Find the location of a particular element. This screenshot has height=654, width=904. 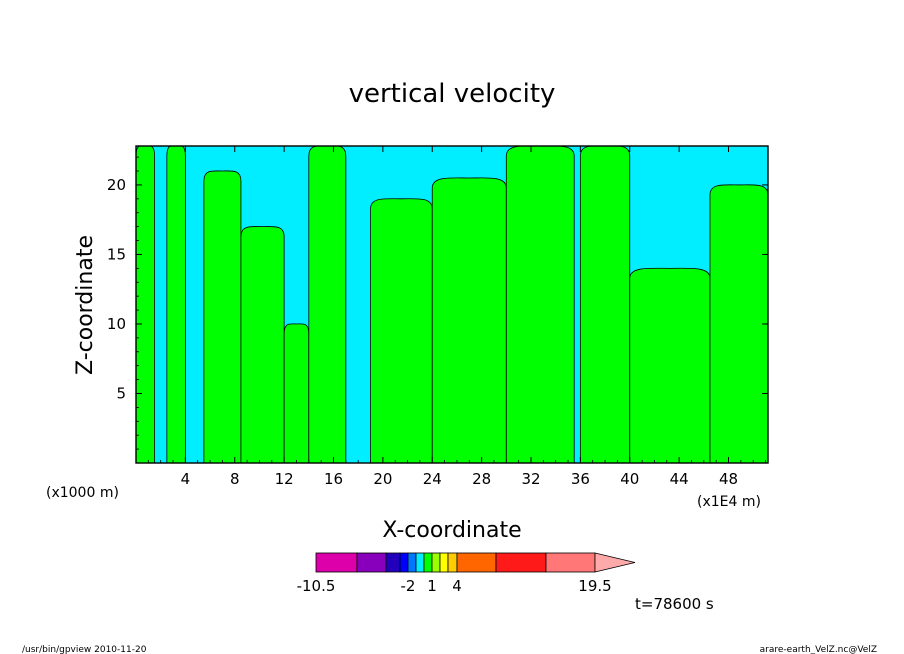

chart-title: vertical velocity is located at coordinates (452, 94).